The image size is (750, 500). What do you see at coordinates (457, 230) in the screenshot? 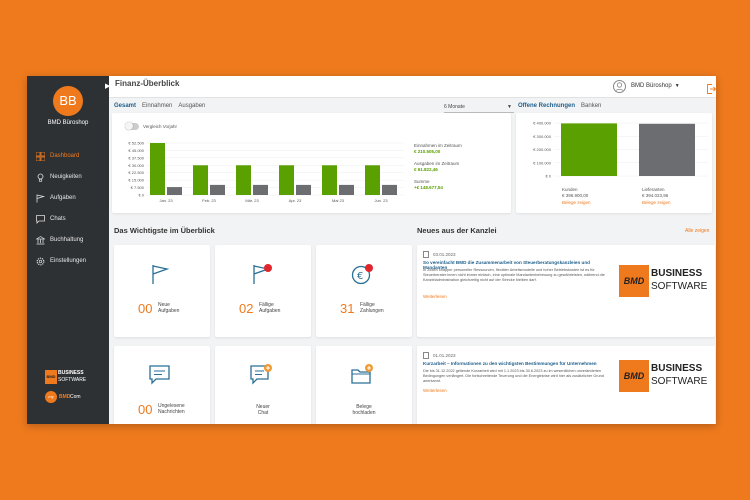
I see `news-title: Neues aus der Kanzlei` at bounding box center [457, 230].